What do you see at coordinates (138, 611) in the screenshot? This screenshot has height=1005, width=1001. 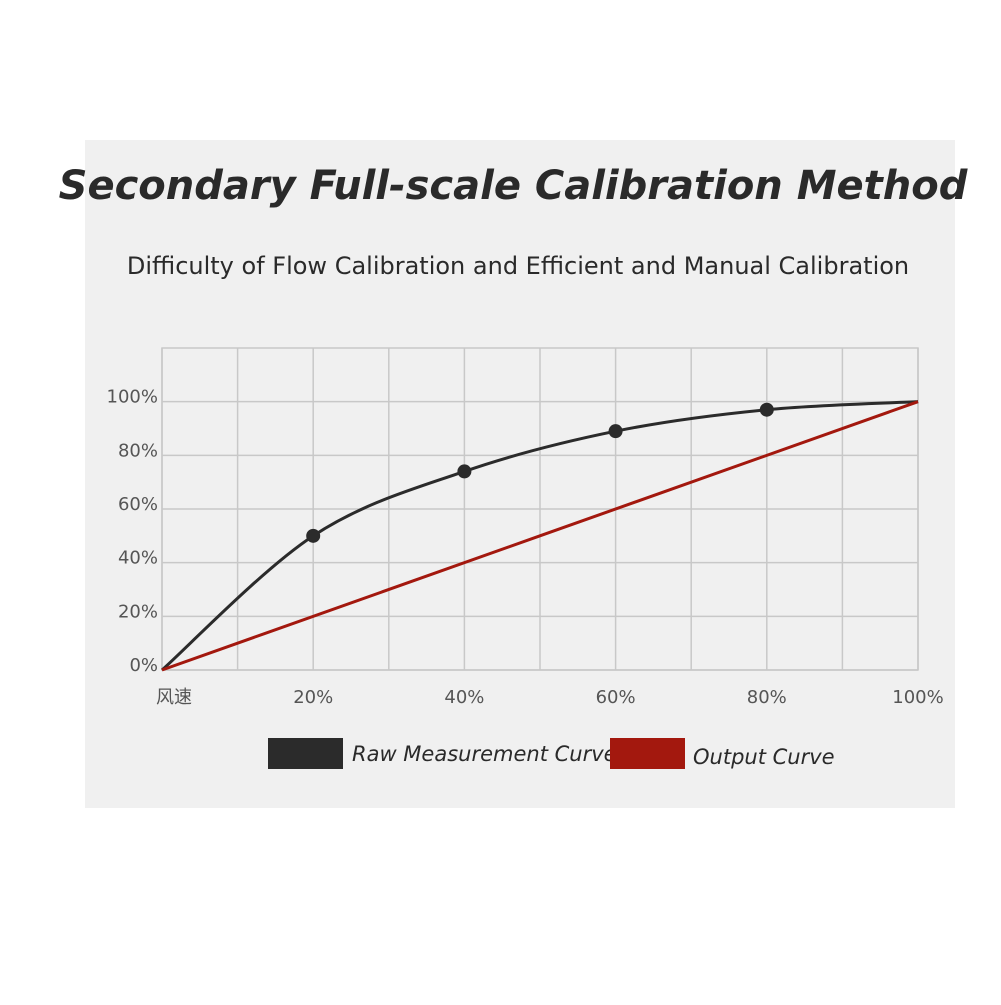 I see `y-tick-label: 20%` at bounding box center [138, 611].